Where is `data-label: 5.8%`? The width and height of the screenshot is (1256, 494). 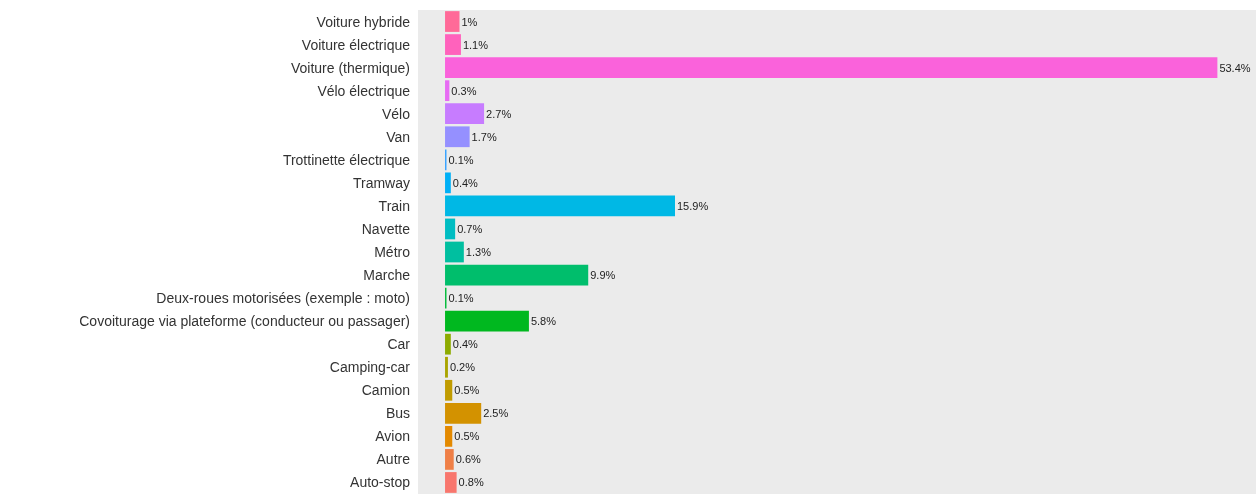 data-label: 5.8% is located at coordinates (543, 321).